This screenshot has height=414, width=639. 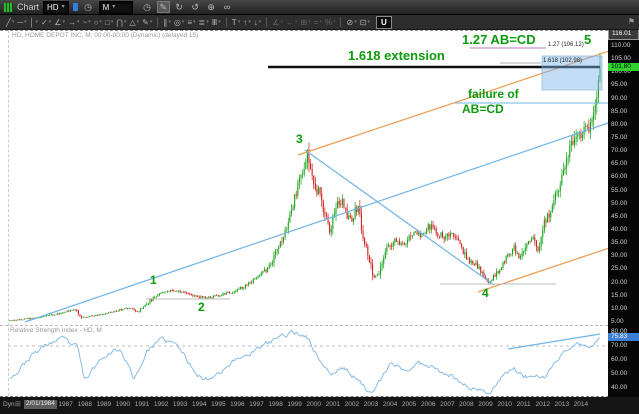 What do you see at coordinates (167, 22) in the screenshot?
I see `parallel-channel-tool: ∥ ▾` at bounding box center [167, 22].